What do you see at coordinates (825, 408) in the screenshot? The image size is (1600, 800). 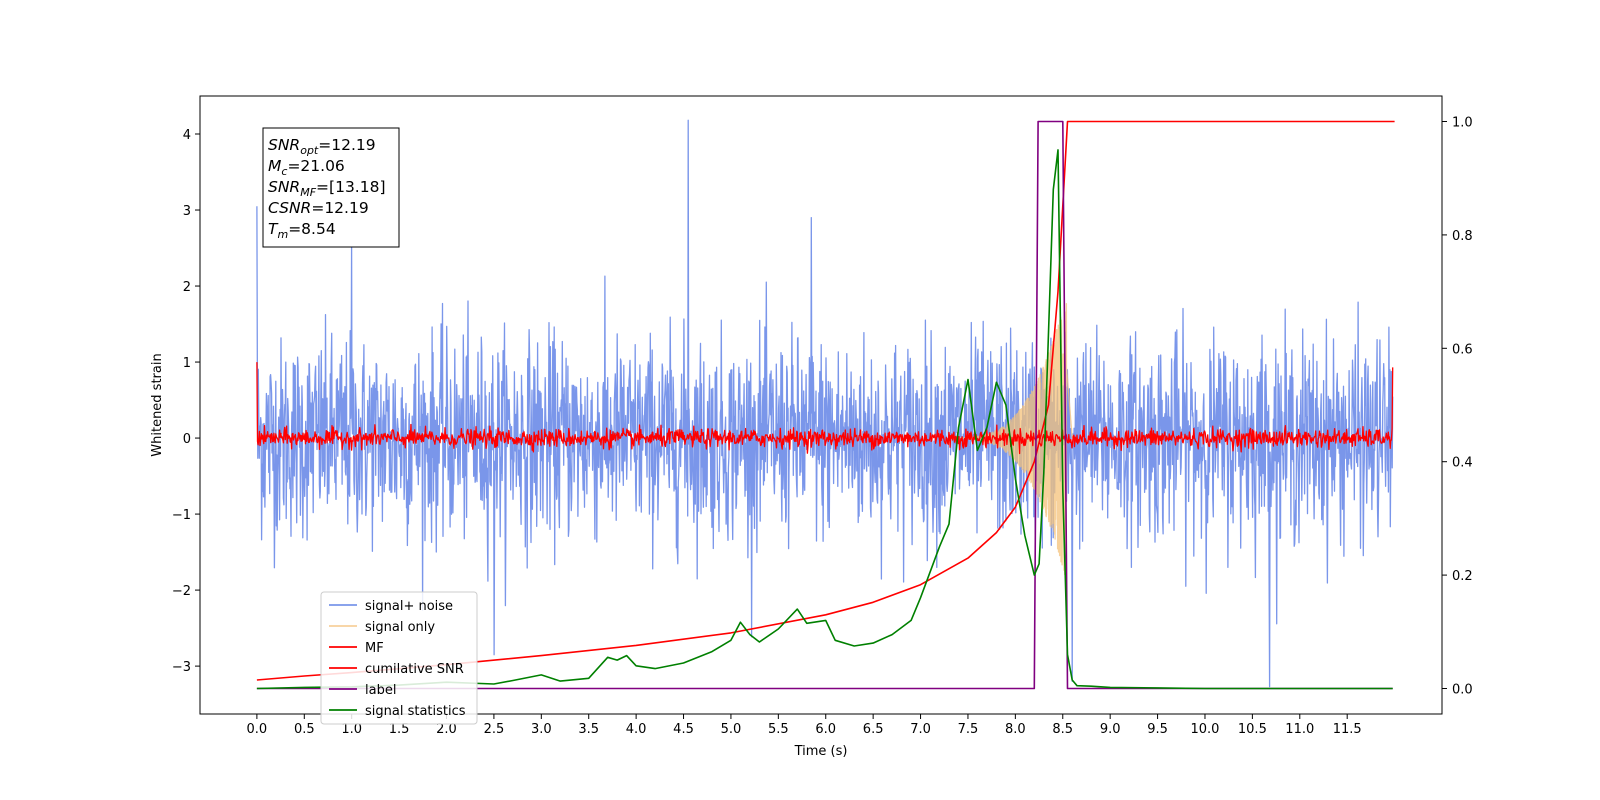 I see `series-line` at bounding box center [825, 408].